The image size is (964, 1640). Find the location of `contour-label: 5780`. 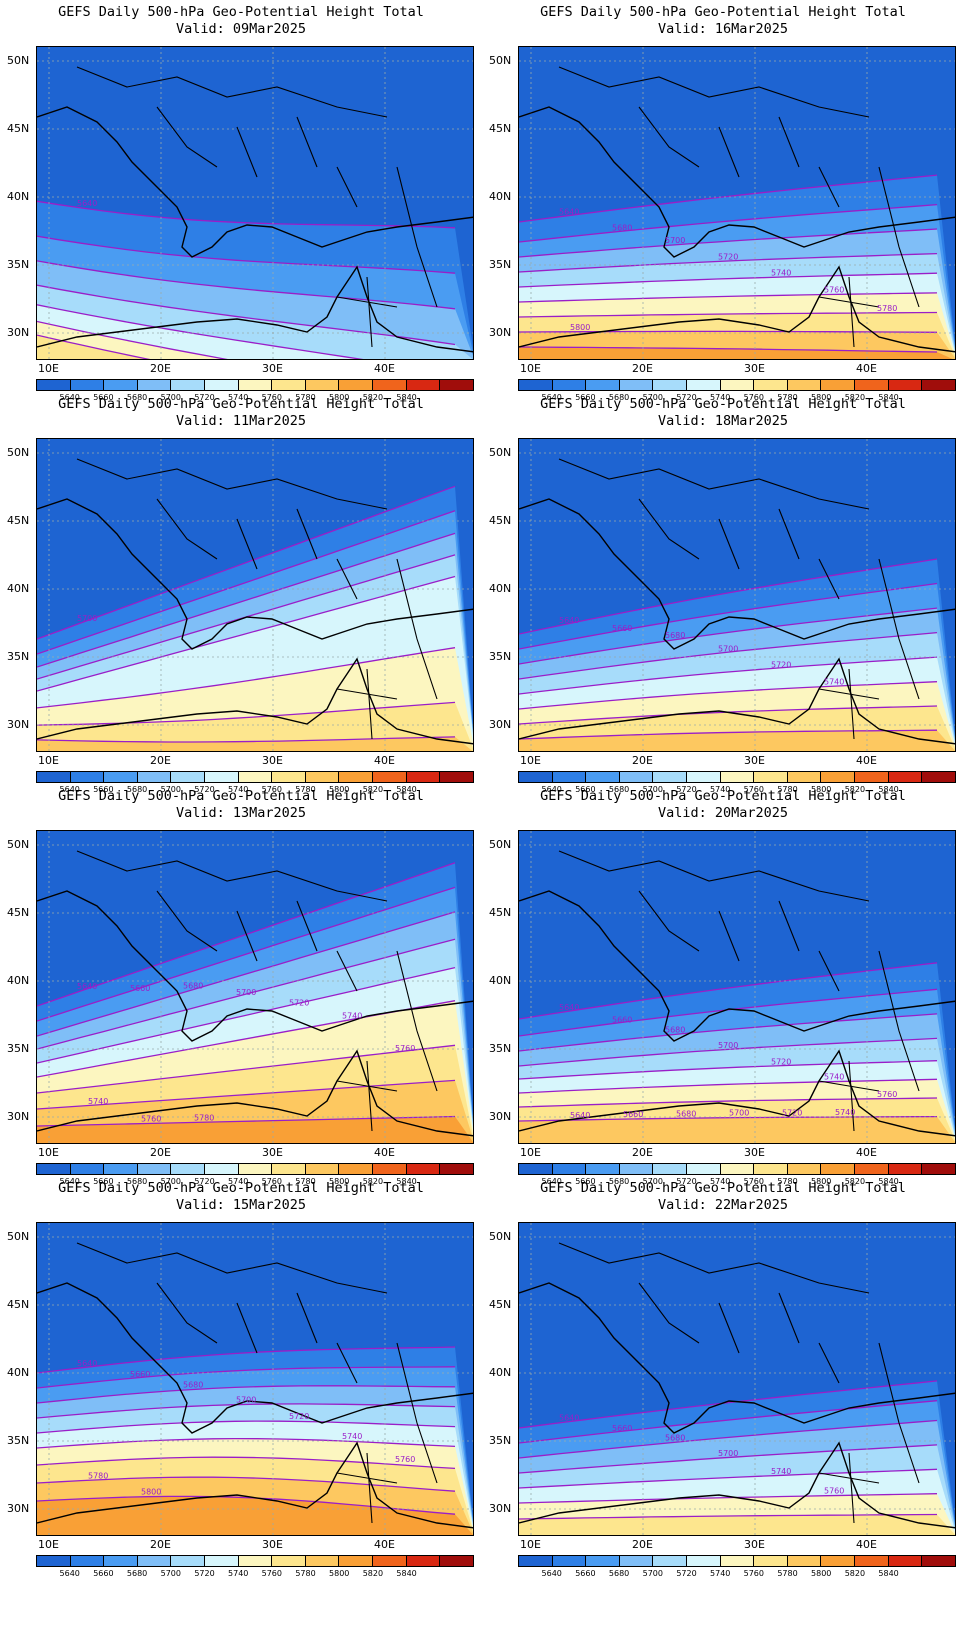

contour-label: 5780 is located at coordinates (204, 1118).